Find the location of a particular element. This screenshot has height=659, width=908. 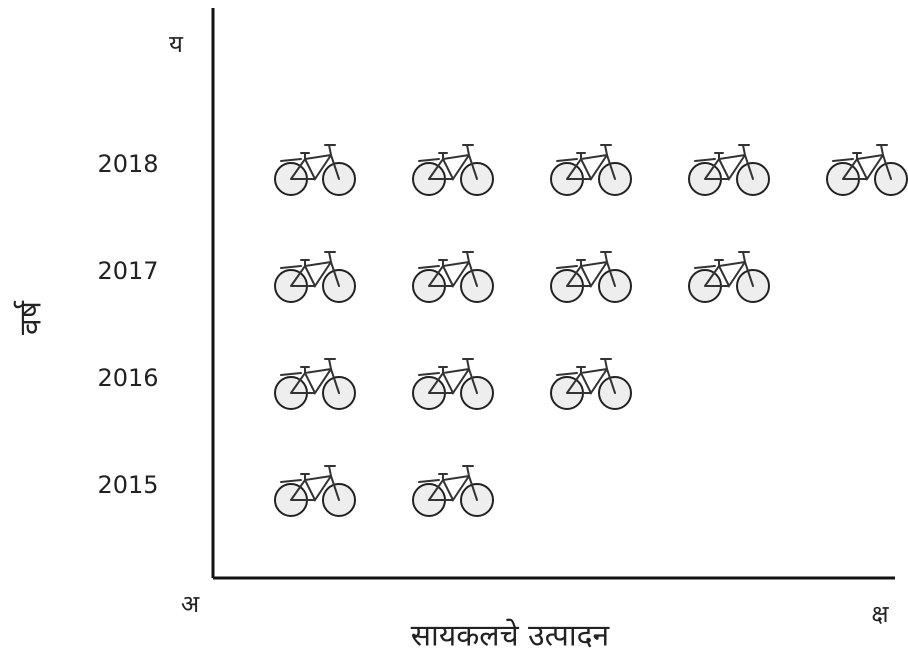

x-axis-end-label: क्ष is located at coordinates (880, 614).